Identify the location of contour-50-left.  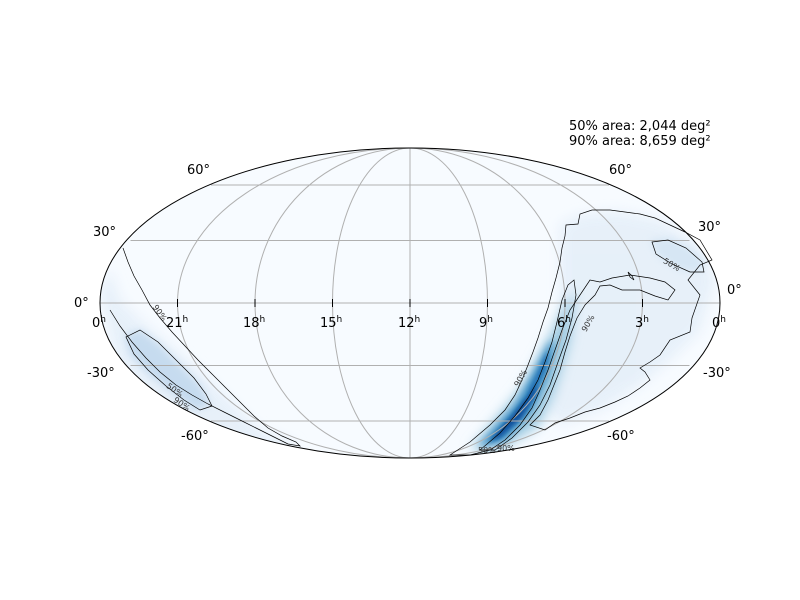
(169, 370).